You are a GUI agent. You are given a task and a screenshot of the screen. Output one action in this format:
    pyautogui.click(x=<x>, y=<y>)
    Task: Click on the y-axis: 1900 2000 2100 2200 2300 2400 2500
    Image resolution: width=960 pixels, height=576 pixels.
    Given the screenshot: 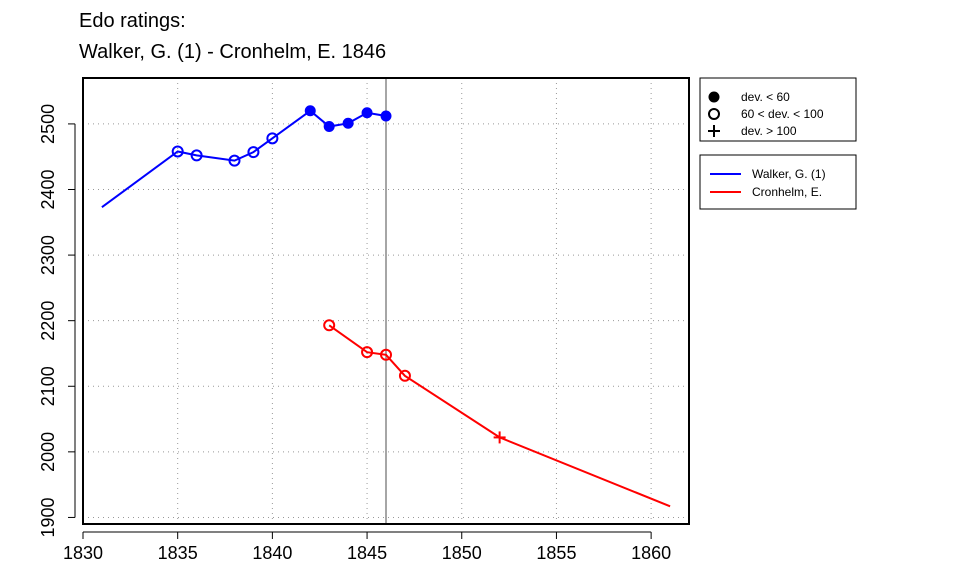 What is the action you would take?
    pyautogui.click(x=57, y=320)
    